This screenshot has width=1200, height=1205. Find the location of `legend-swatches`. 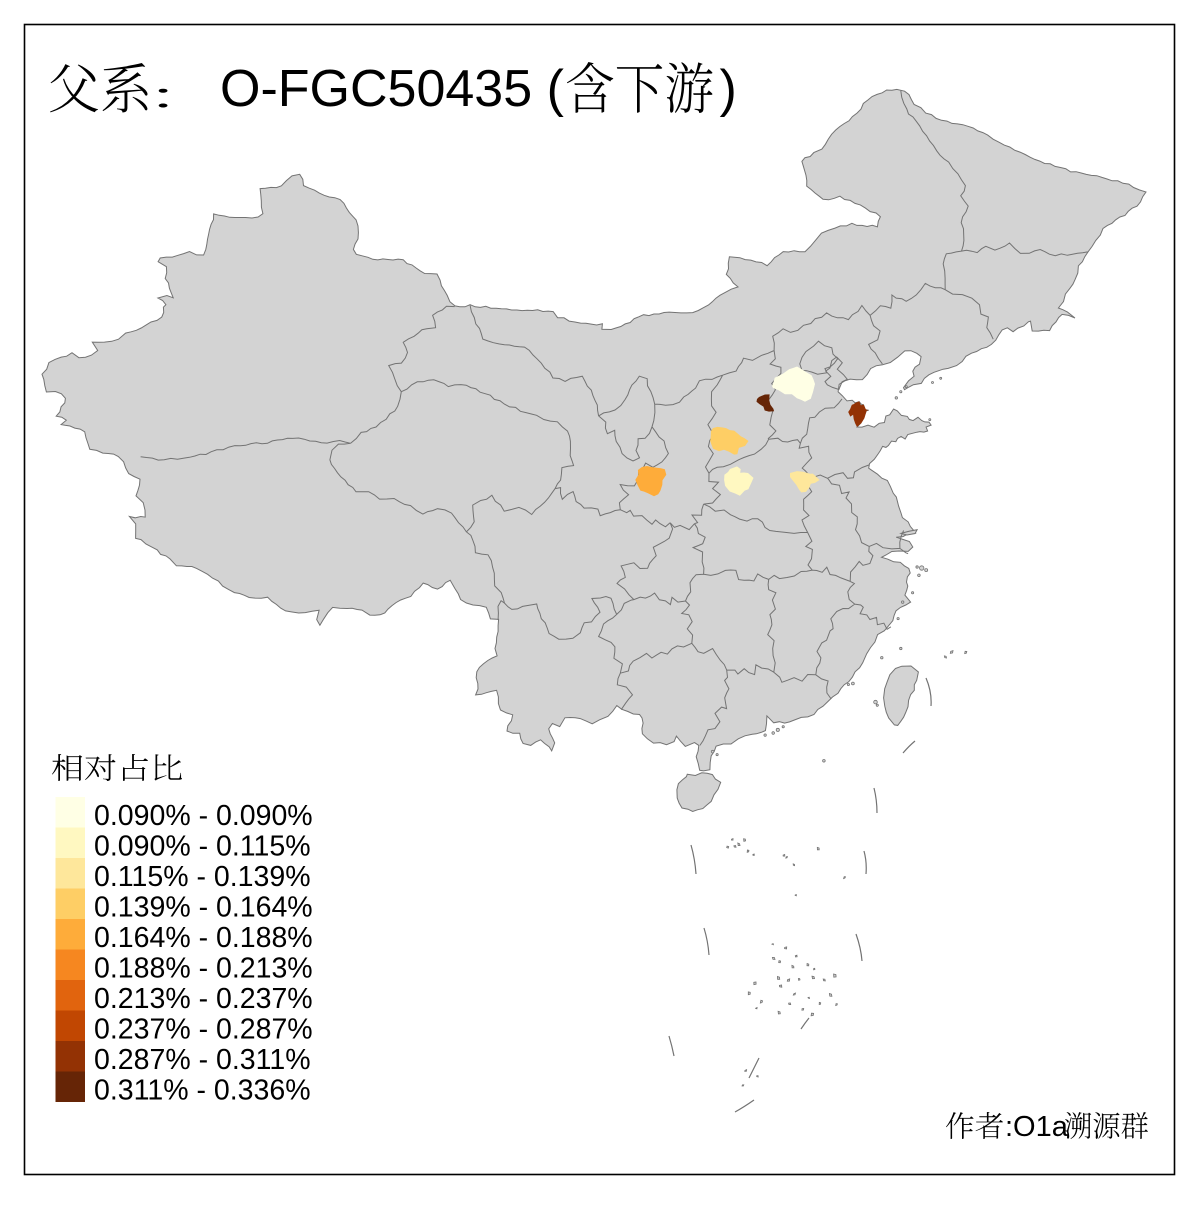

legend-swatches is located at coordinates (70, 949).